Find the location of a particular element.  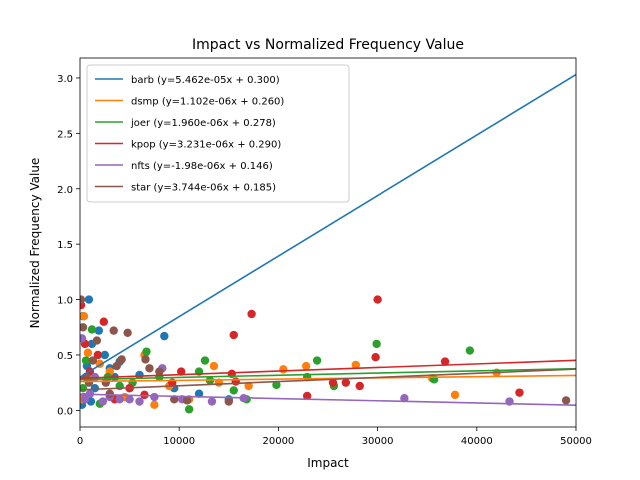

series-joer-fit-line is located at coordinates (328, 374).